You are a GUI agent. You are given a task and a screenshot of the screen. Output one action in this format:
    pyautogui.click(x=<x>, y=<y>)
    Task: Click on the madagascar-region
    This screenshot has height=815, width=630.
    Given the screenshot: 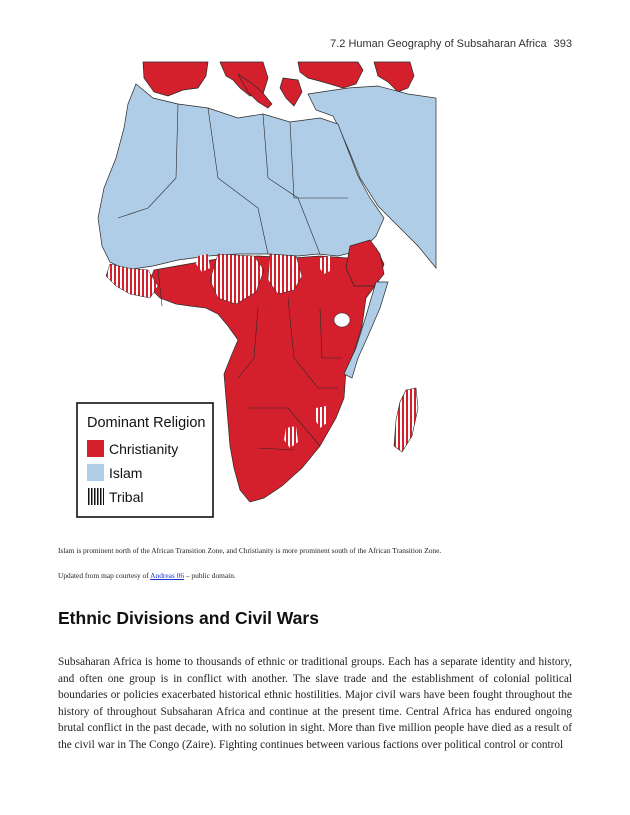 What is the action you would take?
    pyautogui.click(x=406, y=420)
    